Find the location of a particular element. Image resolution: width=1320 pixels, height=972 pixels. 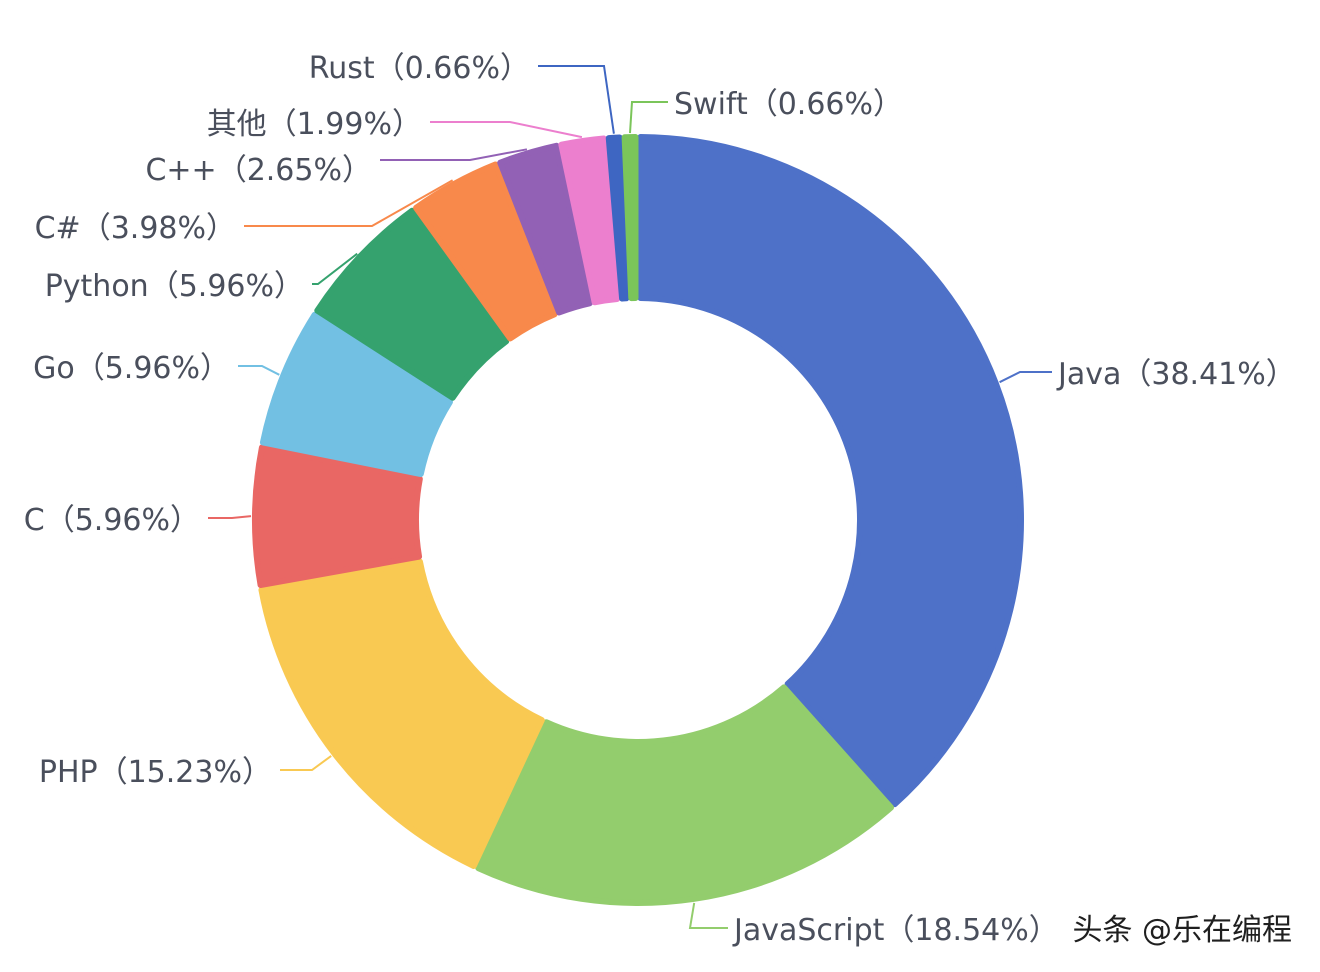

slice-label: C（5.96%） is located at coordinates (112, 520).